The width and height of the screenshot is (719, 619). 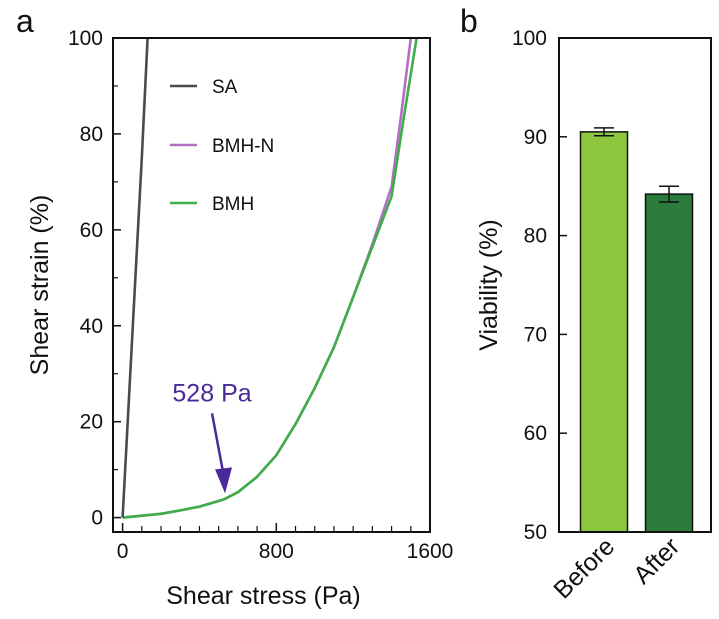 I want to click on annotation-arrow-head, so click(x=224, y=480).